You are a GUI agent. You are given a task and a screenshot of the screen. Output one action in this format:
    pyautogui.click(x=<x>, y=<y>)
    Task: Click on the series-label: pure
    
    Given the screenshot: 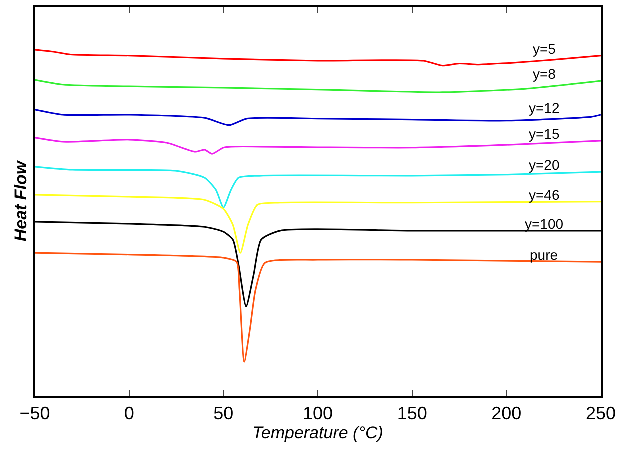 What is the action you would take?
    pyautogui.click(x=544, y=255)
    